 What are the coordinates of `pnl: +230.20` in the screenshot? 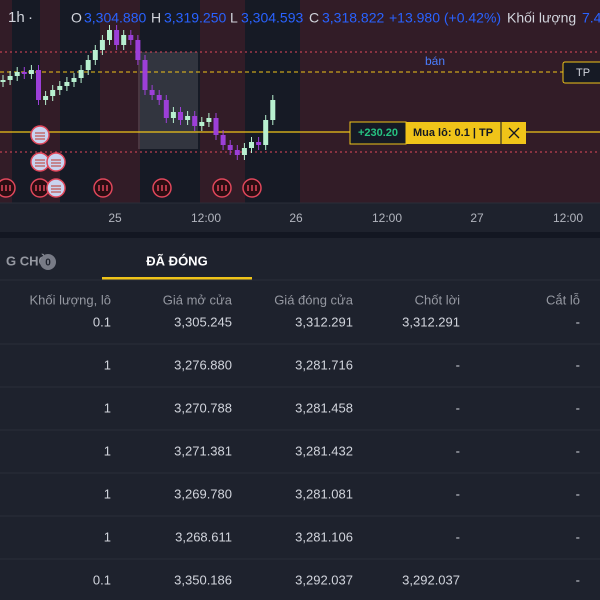 It's located at (378, 133).